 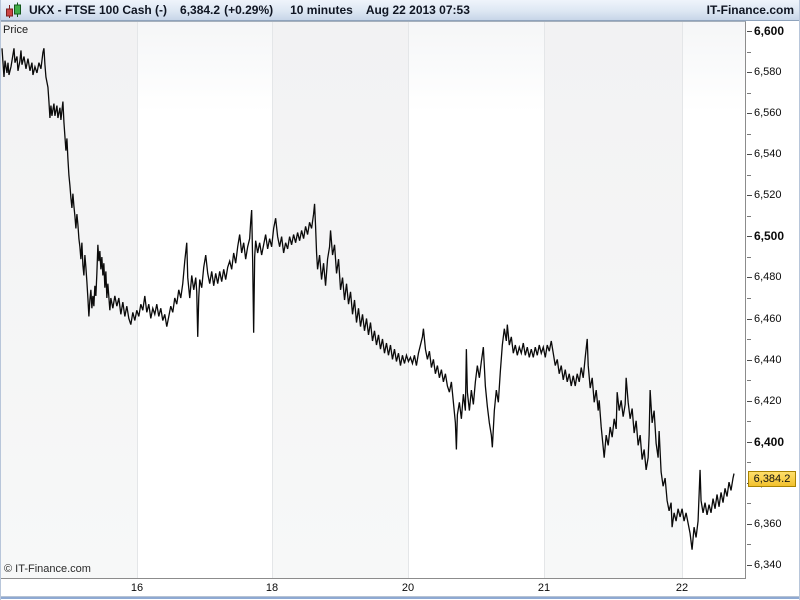 I want to click on window-left-edge, so click(x=0, y=300).